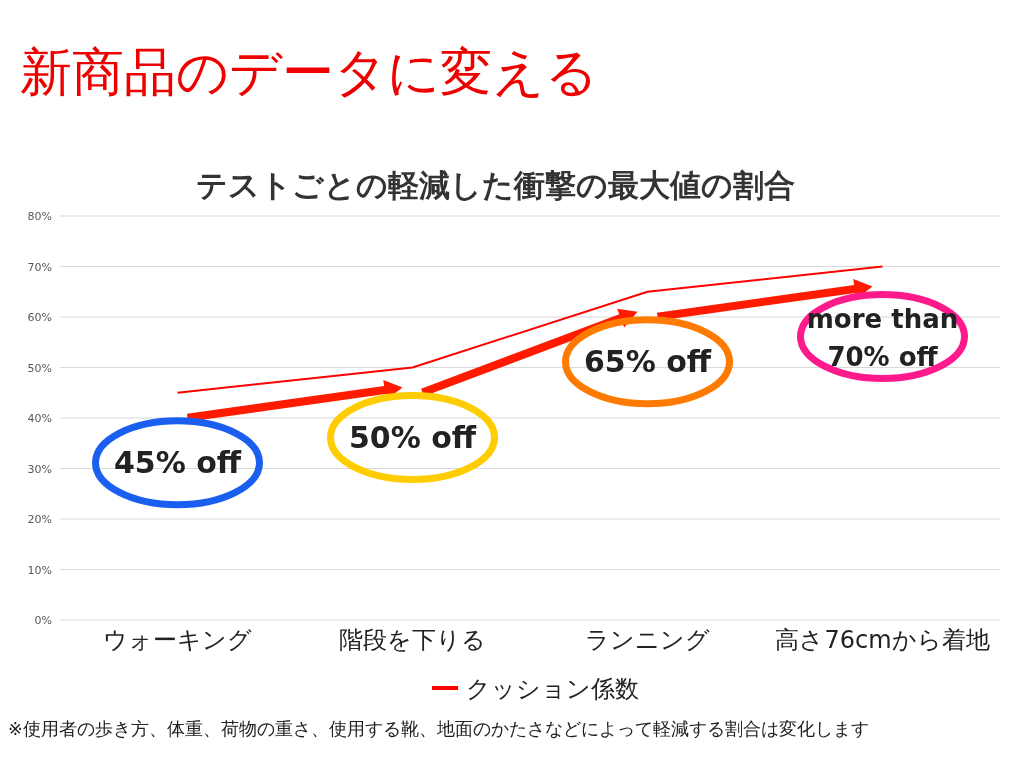 This screenshot has height=780, width=1024. Describe the element at coordinates (39, 216) in the screenshot. I see `y-tick-label: 80%` at that location.